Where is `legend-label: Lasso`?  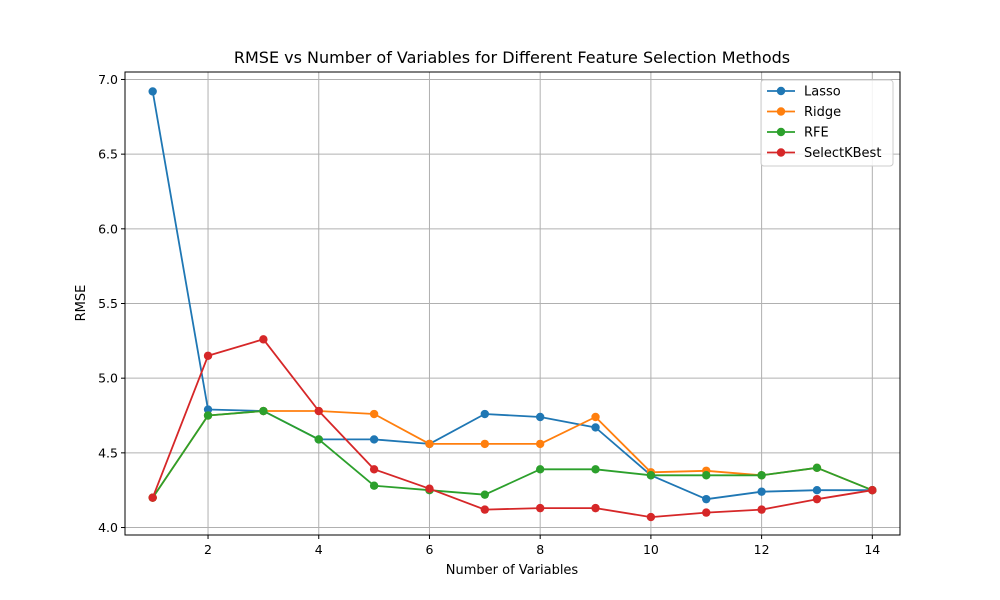
legend-label: Lasso is located at coordinates (822, 92).